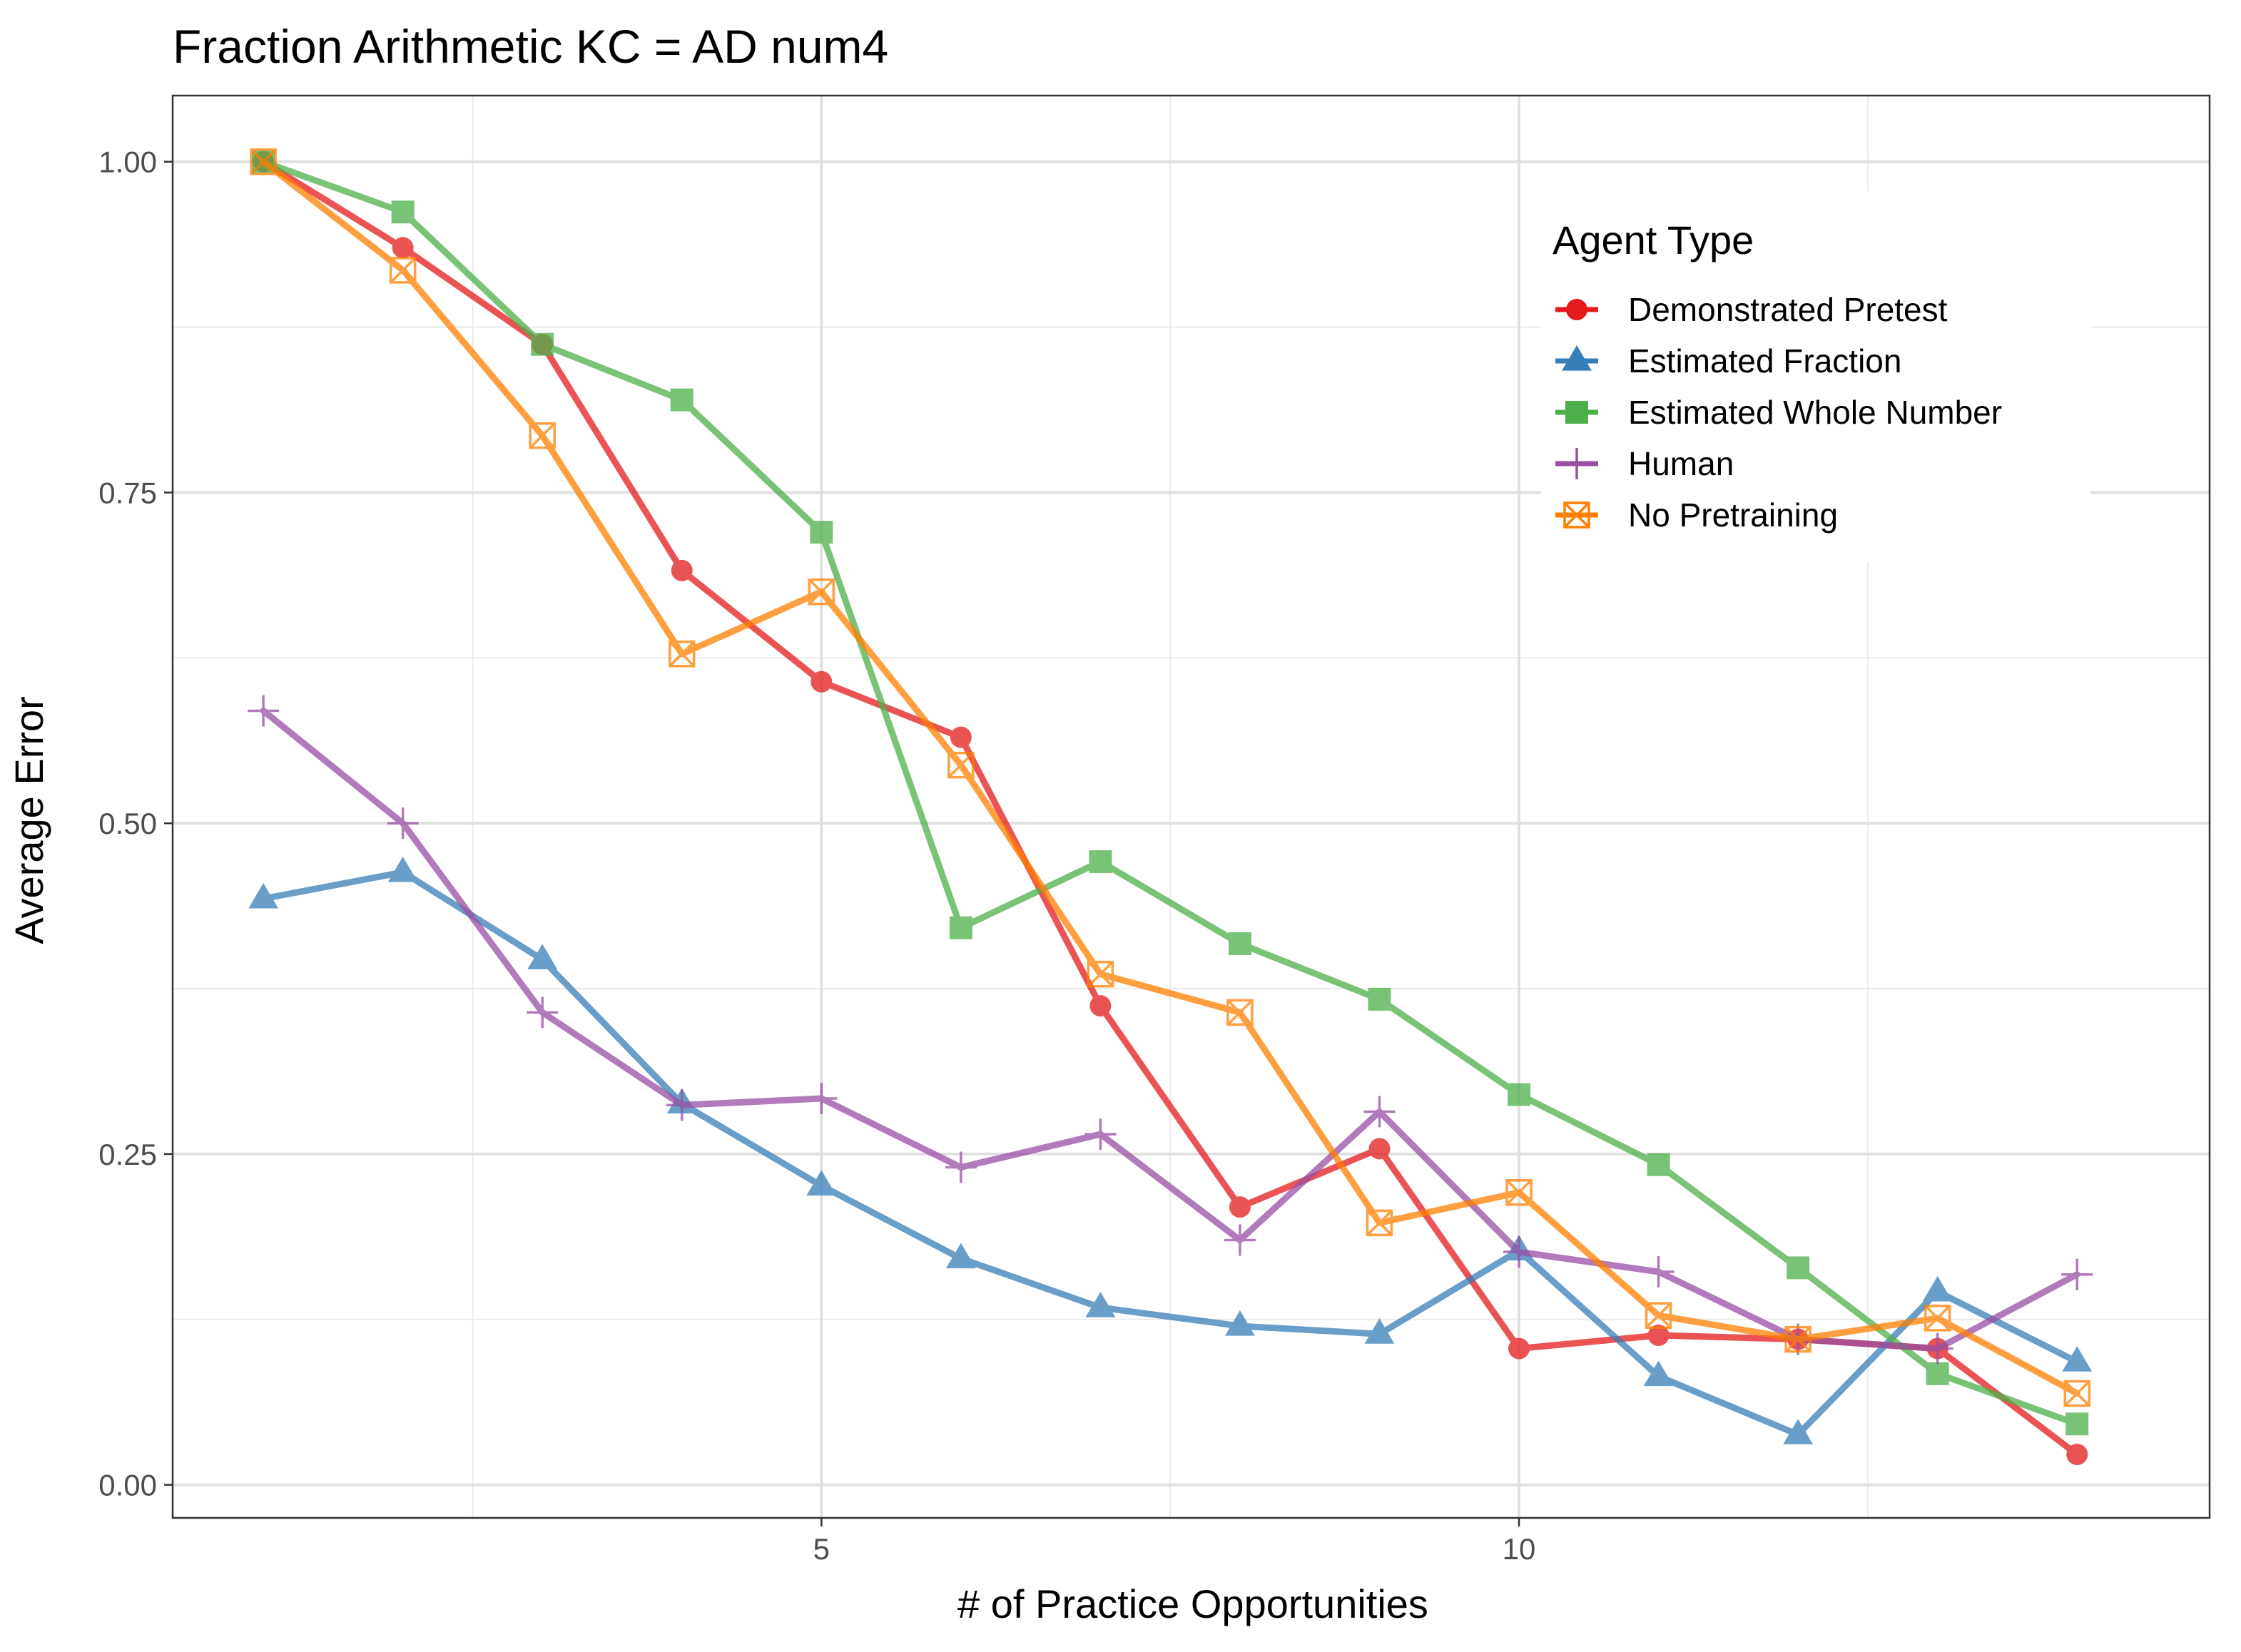 This screenshot has height=1652, width=2241. What do you see at coordinates (1765, 360) in the screenshot?
I see `legend-label: Estimated Fraction` at bounding box center [1765, 360].